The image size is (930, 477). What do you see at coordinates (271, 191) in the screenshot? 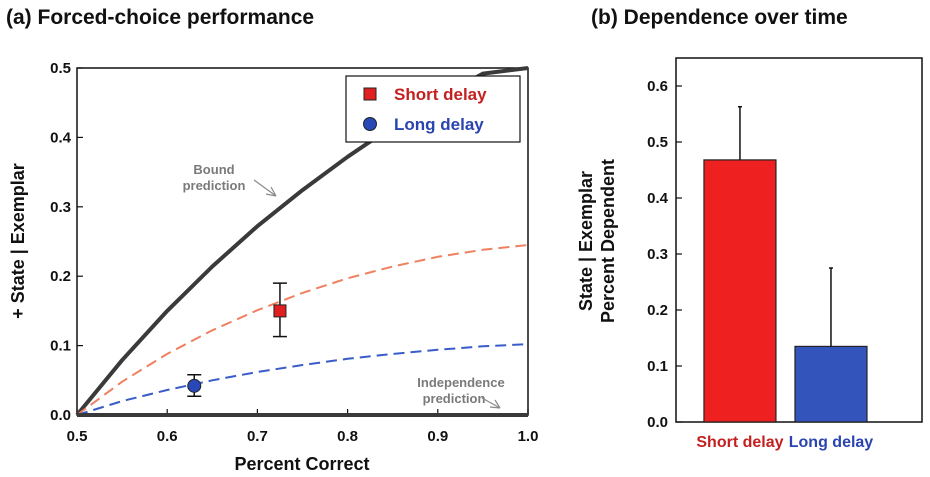
I see `bound-annotation-arrowhead` at bounding box center [271, 191].